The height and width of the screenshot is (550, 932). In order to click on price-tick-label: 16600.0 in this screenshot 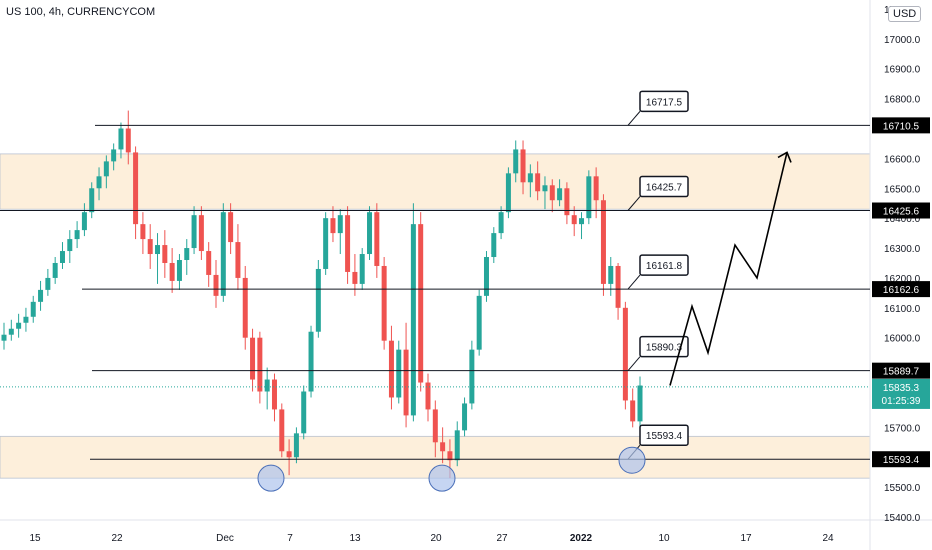, I will do `click(902, 159)`.